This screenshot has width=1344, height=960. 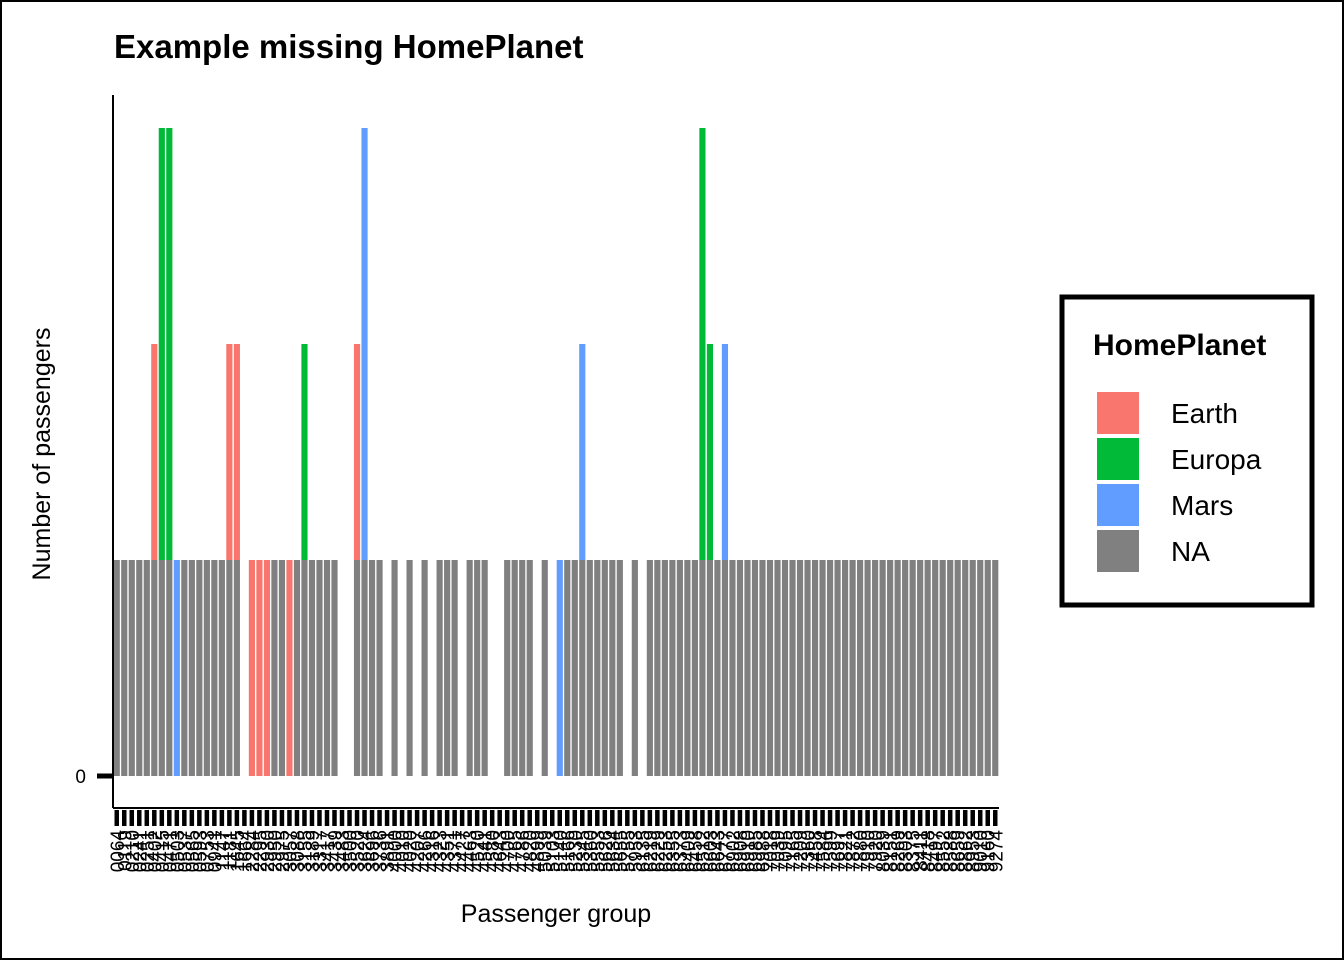 I want to click on bar-3439-na, so click(x=334, y=668).